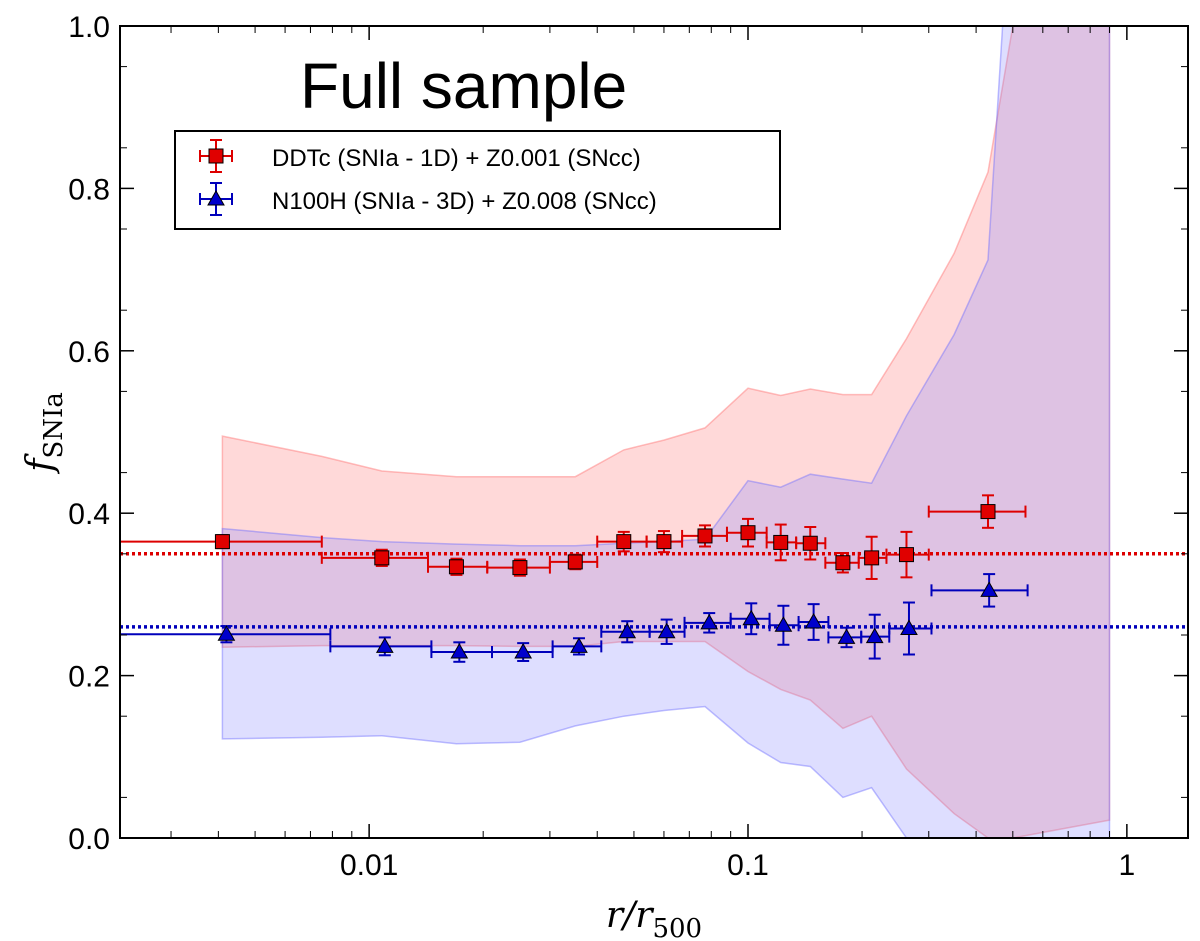 The width and height of the screenshot is (1200, 941). What do you see at coordinates (677, 927) in the screenshot?
I see `x-axis-label-sub: 500` at bounding box center [677, 927].